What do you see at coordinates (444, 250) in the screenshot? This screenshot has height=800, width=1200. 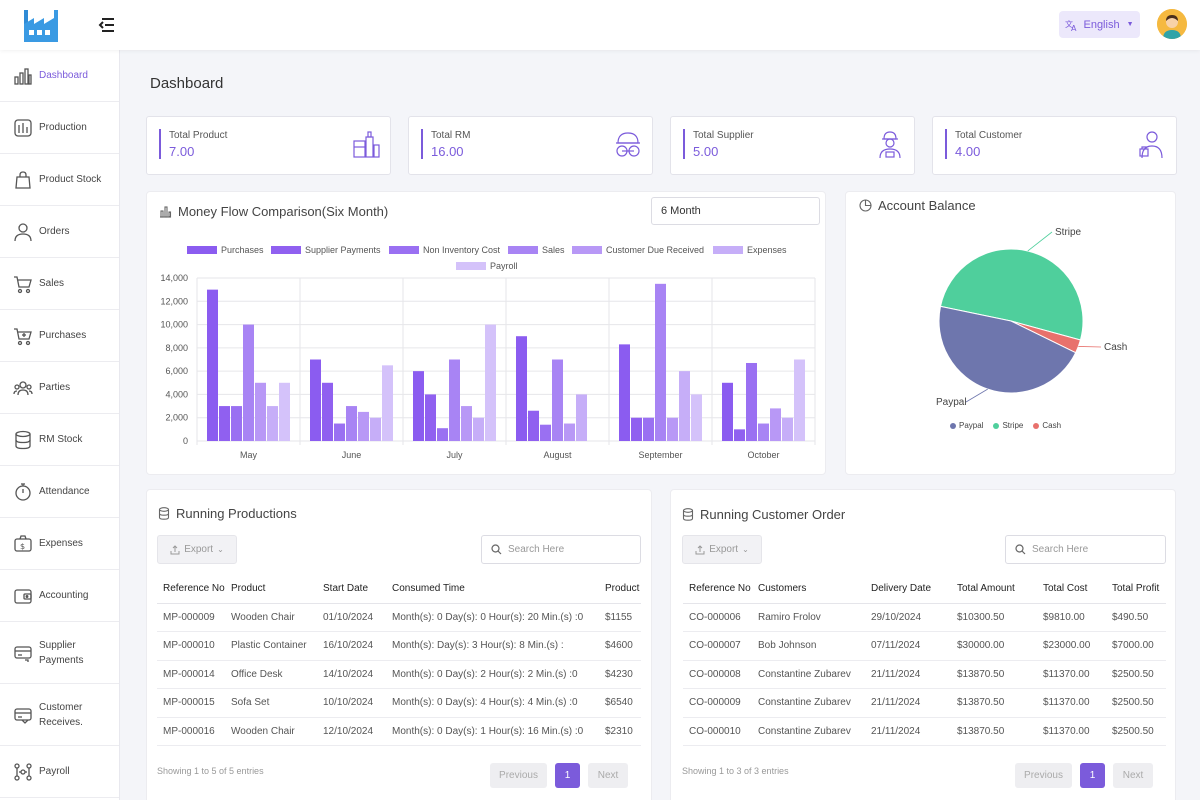 I see `legend-non-inventory-cost: Non Inventory Cost` at bounding box center [444, 250].